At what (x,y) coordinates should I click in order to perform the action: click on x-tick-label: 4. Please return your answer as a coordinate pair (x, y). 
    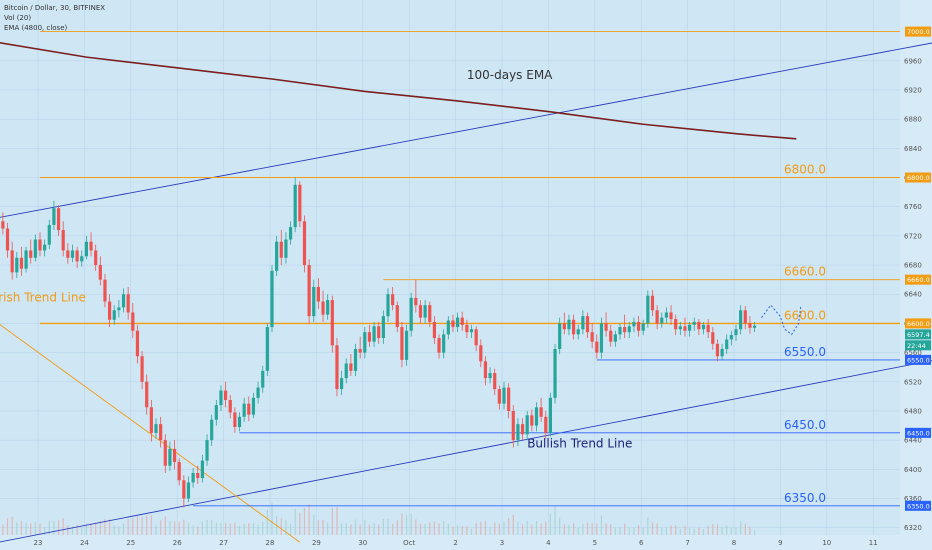
    Looking at the image, I should click on (548, 543).